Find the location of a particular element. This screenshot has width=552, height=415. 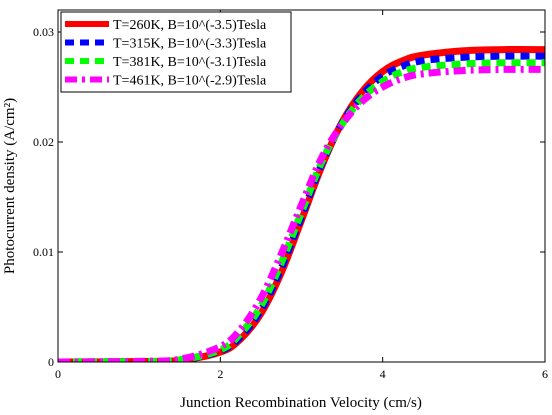

x-tick-label: 6 is located at coordinates (545, 374).